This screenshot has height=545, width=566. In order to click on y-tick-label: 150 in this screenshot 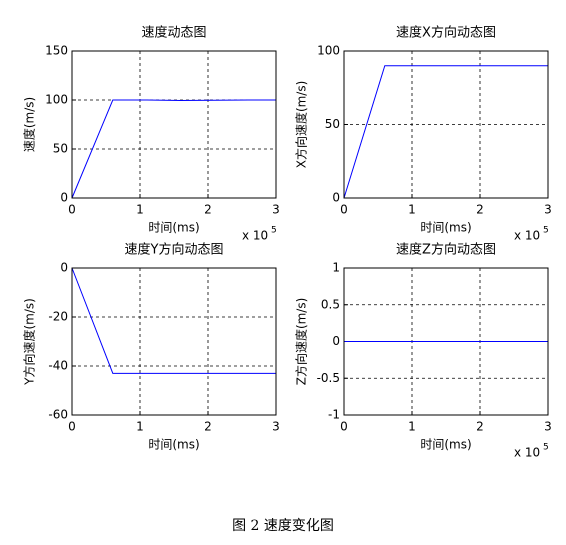, I will do `click(56, 51)`.